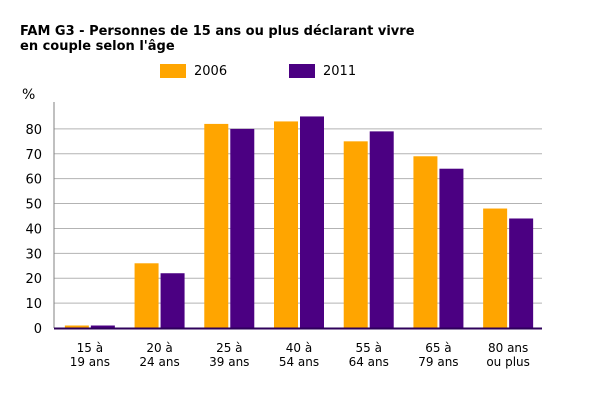 The width and height of the screenshot is (600, 400). I want to click on y-tick-label: 70, so click(33, 155).